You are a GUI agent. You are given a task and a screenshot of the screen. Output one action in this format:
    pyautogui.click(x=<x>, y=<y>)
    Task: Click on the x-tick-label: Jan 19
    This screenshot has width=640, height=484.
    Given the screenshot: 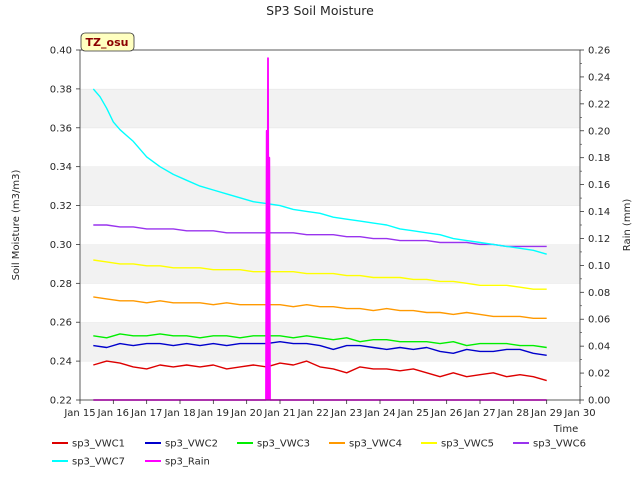 What is the action you would take?
    pyautogui.click(x=213, y=413)
    